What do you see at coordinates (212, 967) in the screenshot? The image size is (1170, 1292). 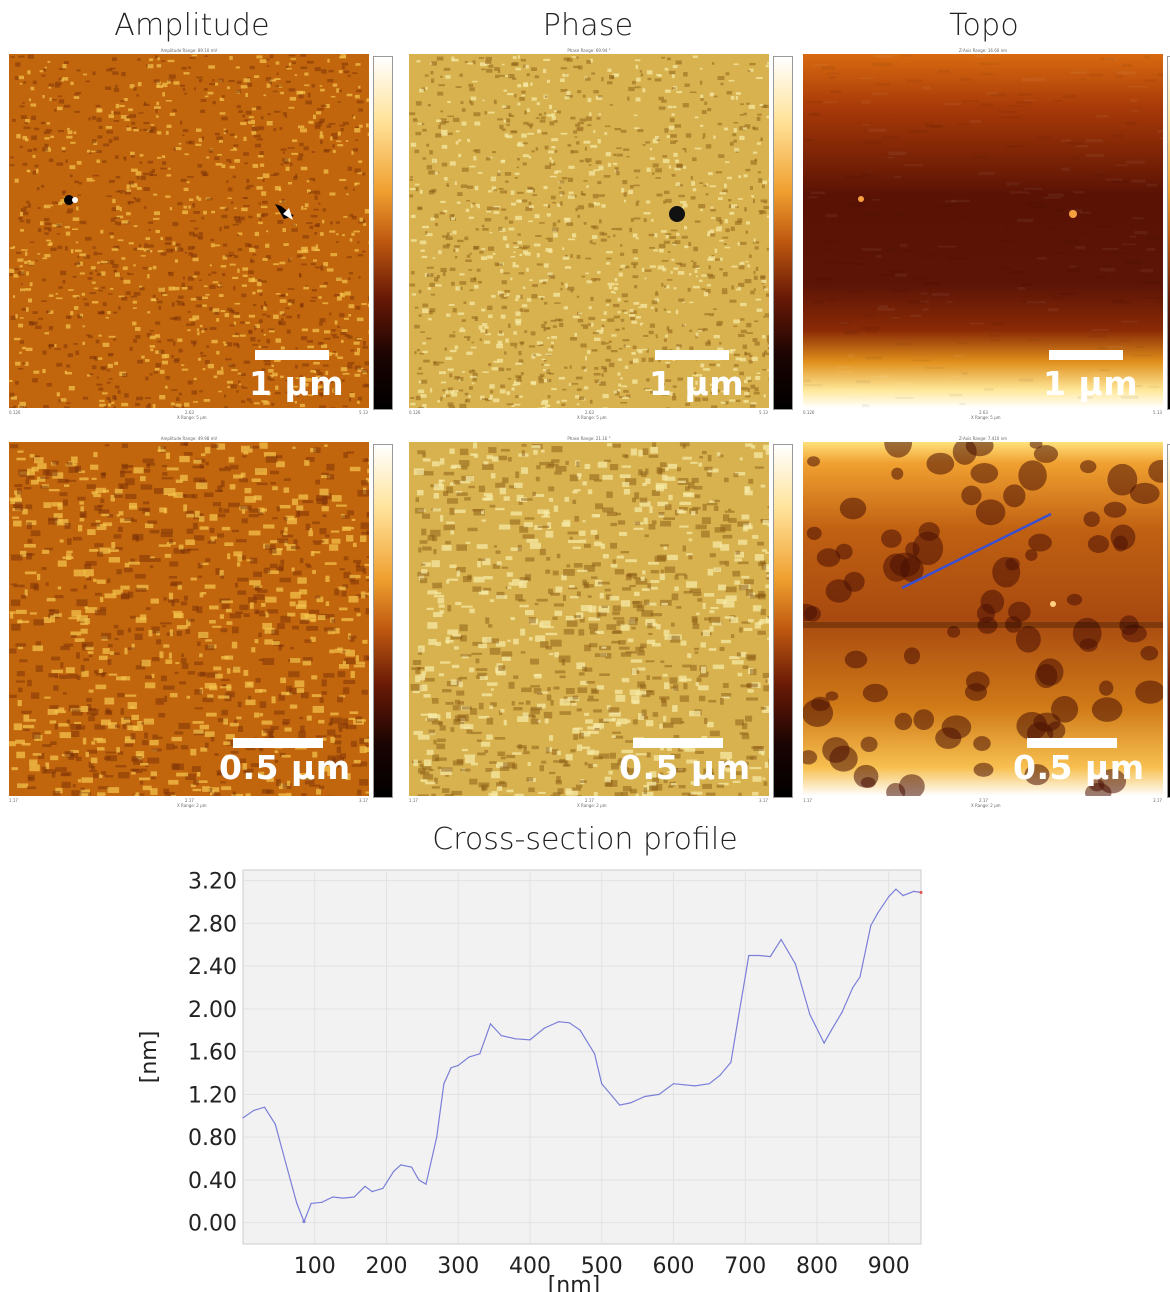 I see `y-tick-label: 2.40` at bounding box center [212, 967].